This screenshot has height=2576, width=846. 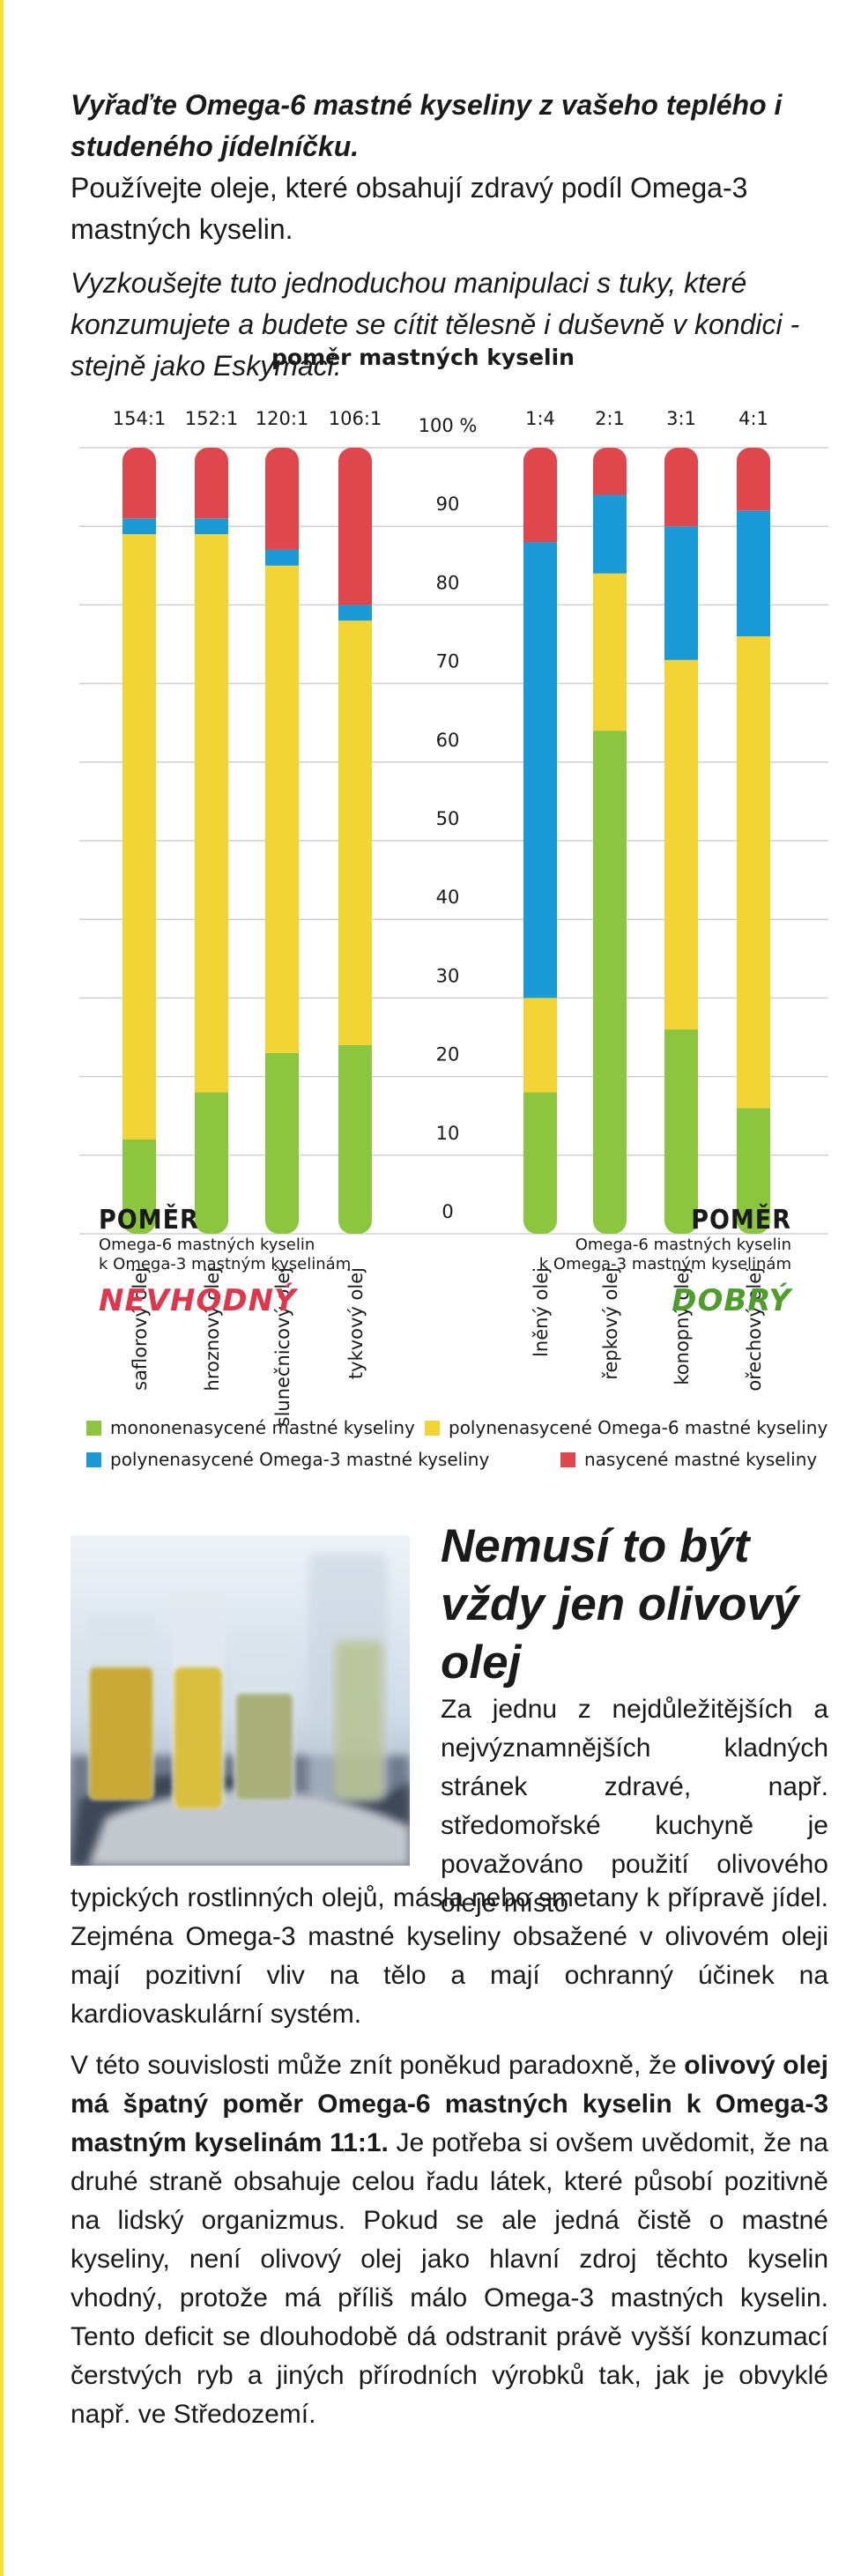 What do you see at coordinates (448, 661) in the screenshot?
I see `y-tick-label: 70` at bounding box center [448, 661].